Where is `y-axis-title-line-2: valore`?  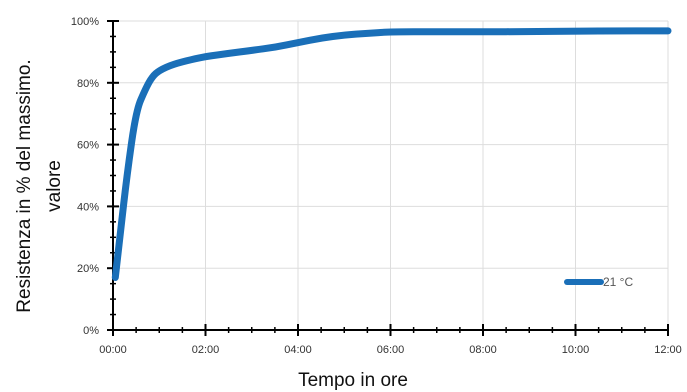 y-axis-title-line-2: valore is located at coordinates (54, 186).